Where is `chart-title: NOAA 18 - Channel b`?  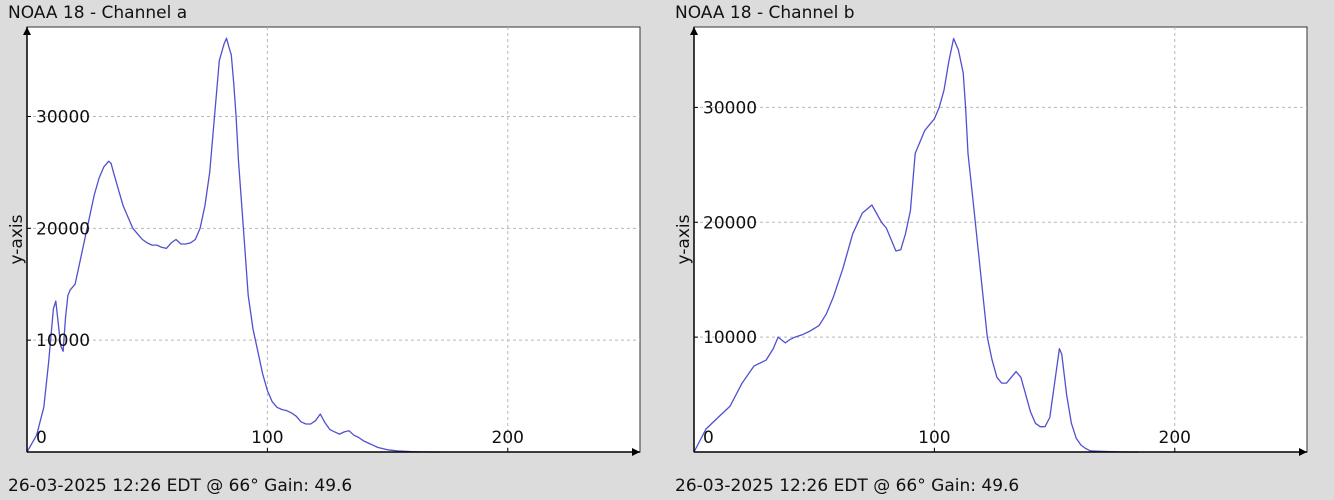 chart-title: NOAA 18 - Channel b is located at coordinates (765, 13).